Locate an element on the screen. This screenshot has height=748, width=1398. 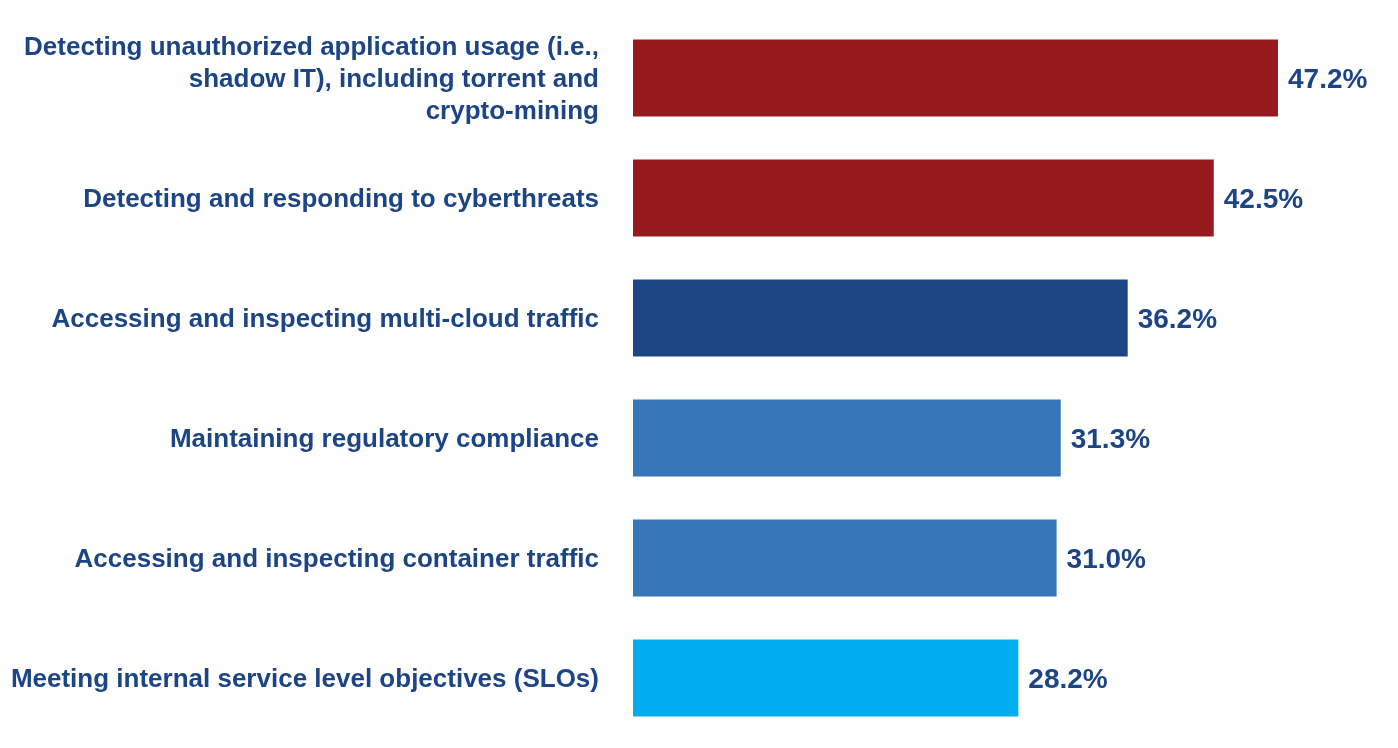
y-tick-label: Detecting and responding to cyberthreats is located at coordinates (341, 198).